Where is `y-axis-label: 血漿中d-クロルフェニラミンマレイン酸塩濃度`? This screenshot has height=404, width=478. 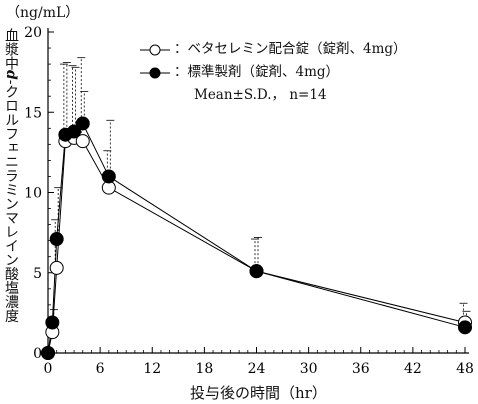 y-axis-label: 血漿中d-クロルフェニラミンマレイン酸塩濃度 is located at coordinates (11, 175).